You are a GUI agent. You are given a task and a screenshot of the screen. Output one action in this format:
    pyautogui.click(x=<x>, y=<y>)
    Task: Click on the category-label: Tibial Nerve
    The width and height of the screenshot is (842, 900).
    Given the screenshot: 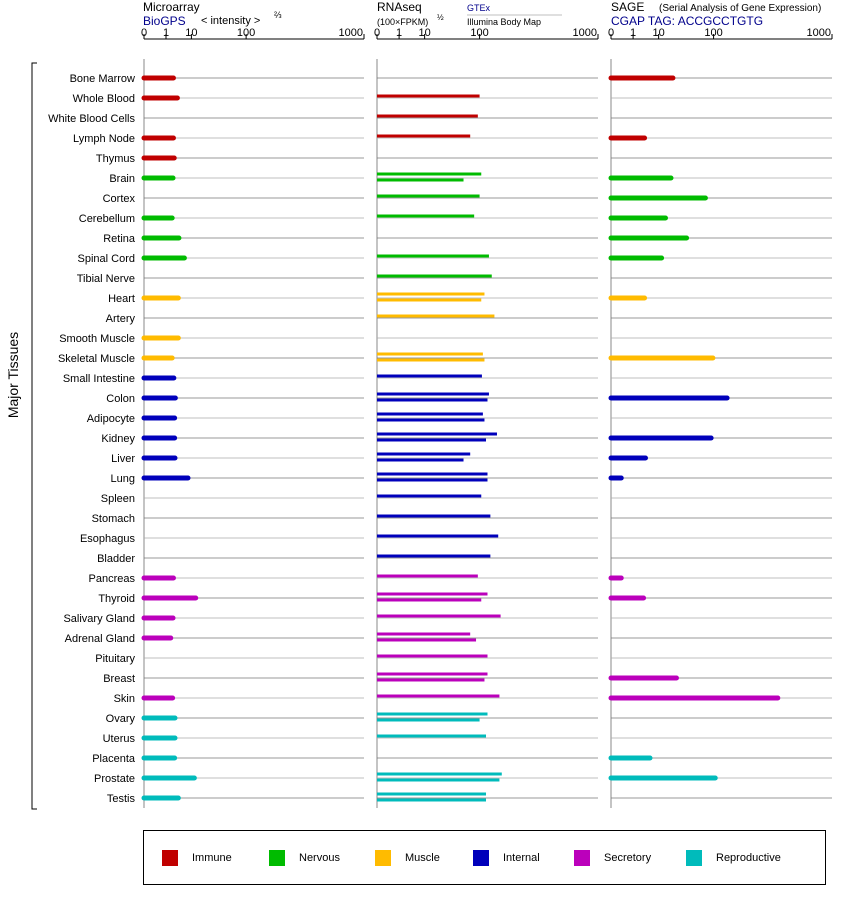 What is the action you would take?
    pyautogui.click(x=106, y=279)
    